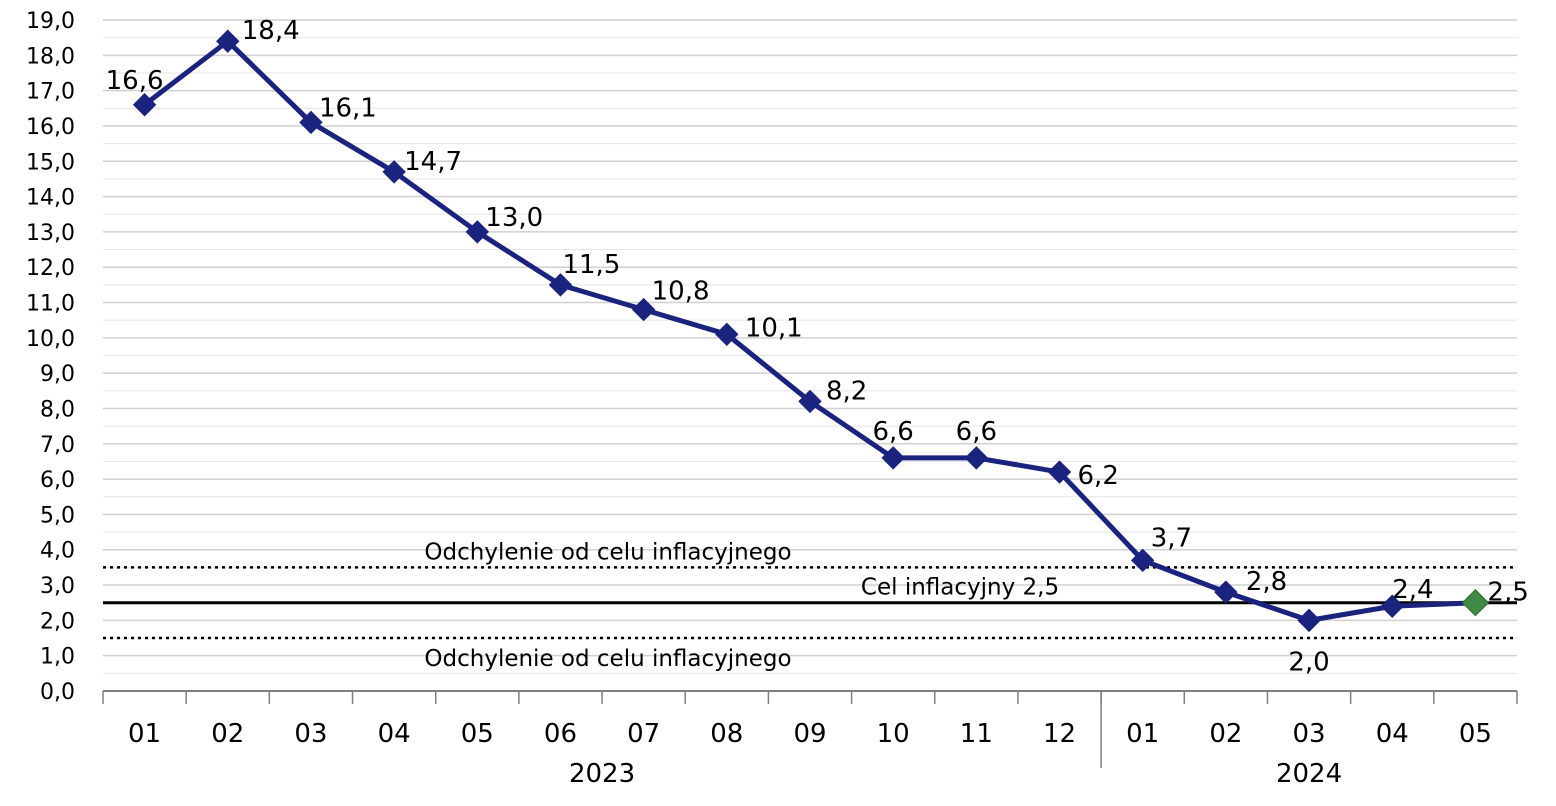  Describe the element at coordinates (50, 233) in the screenshot. I see `y-tick-label: 13,0` at that location.